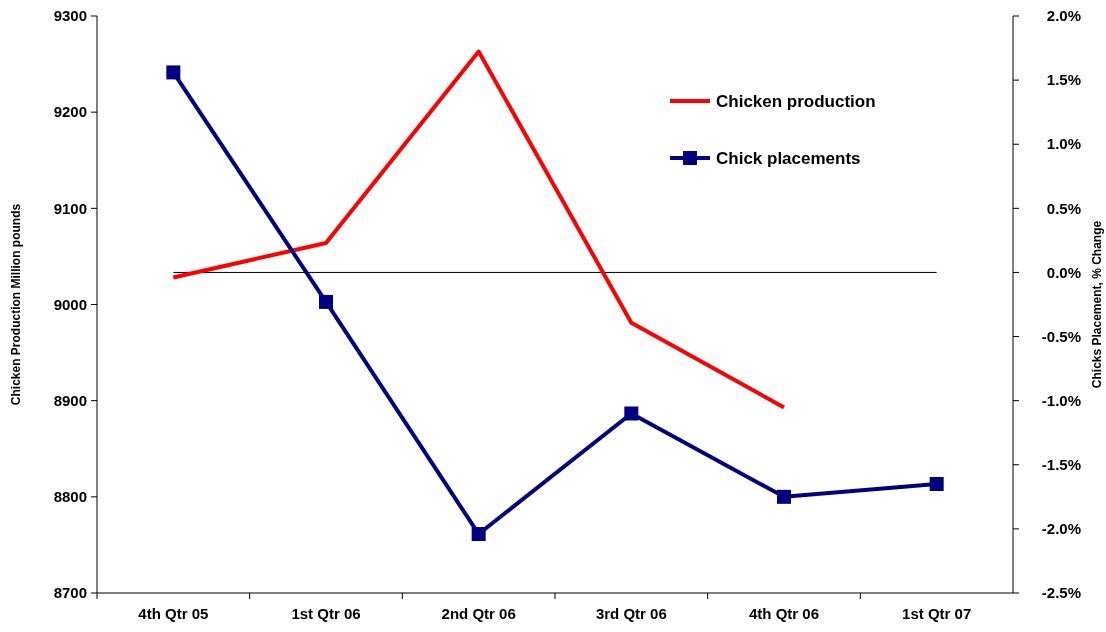 This screenshot has height=632, width=1106. What do you see at coordinates (173, 613) in the screenshot?
I see `x-tick-label: 4th Qtr 05` at bounding box center [173, 613].